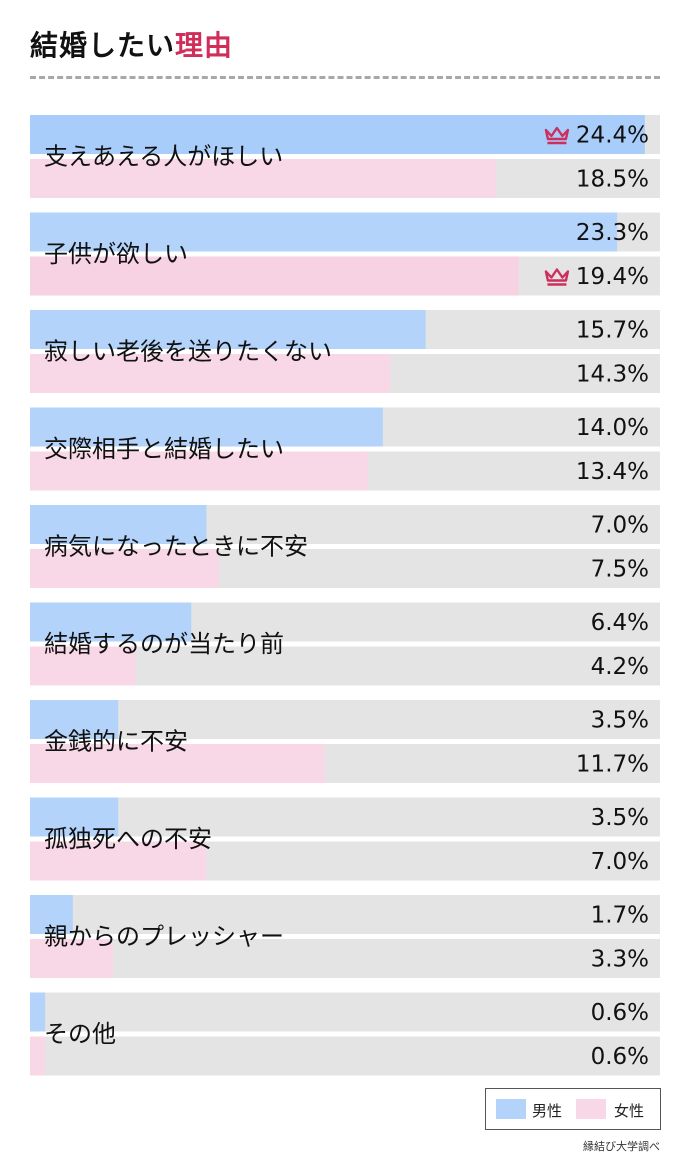 The height and width of the screenshot is (1159, 690). What do you see at coordinates (612, 428) in the screenshot?
I see `value-label-male: 14.0%` at bounding box center [612, 428].